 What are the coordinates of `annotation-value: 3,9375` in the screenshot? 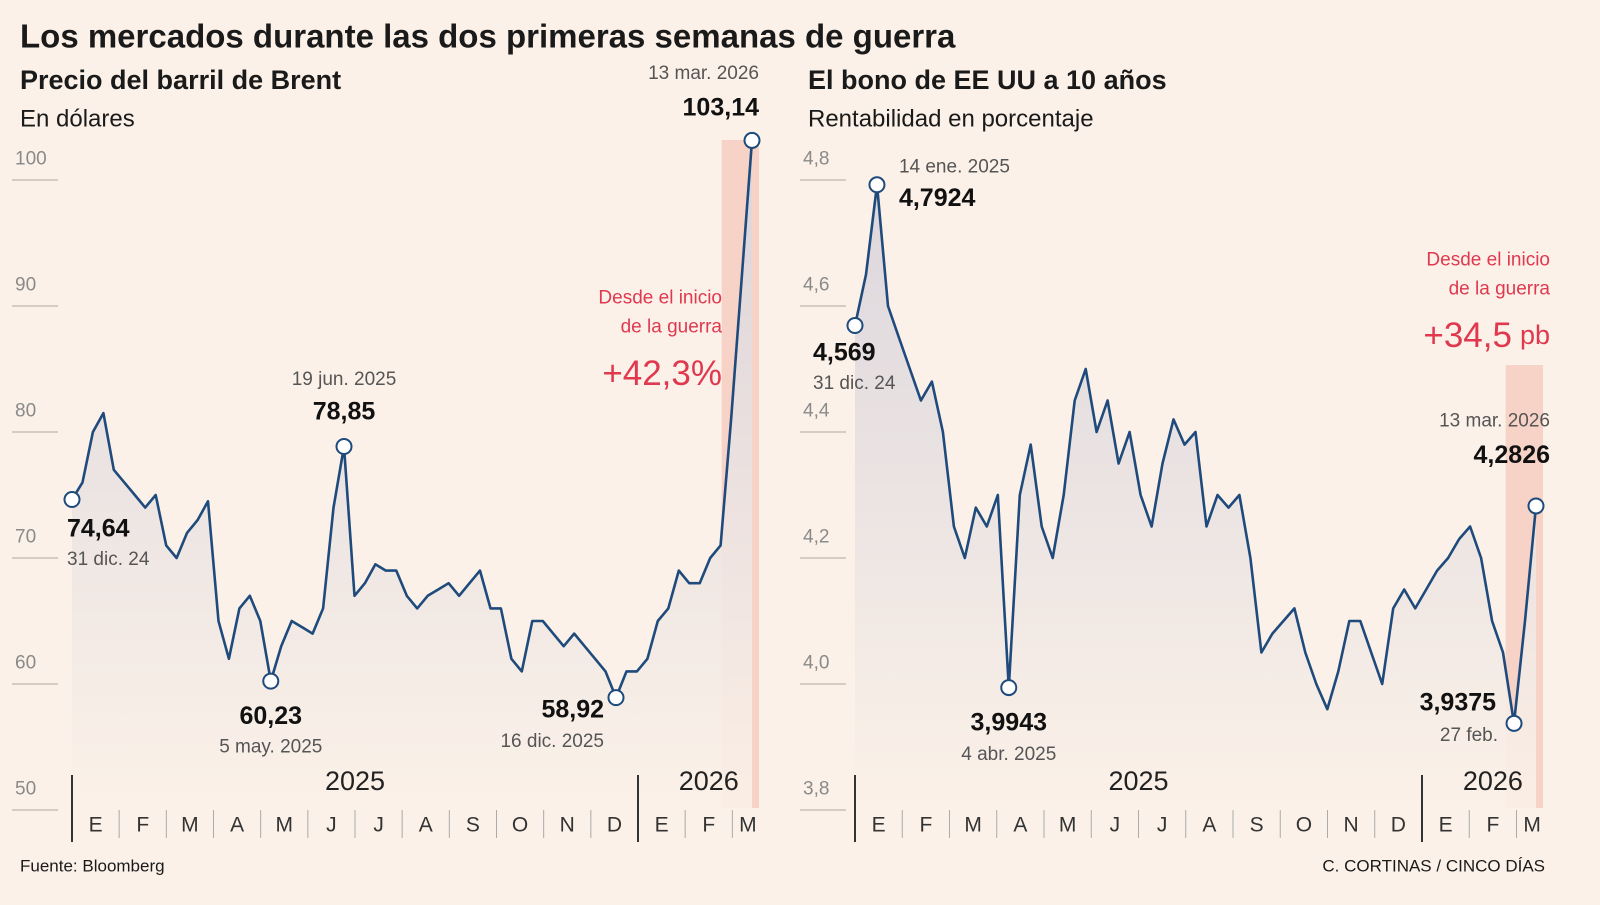 It's located at (1458, 702).